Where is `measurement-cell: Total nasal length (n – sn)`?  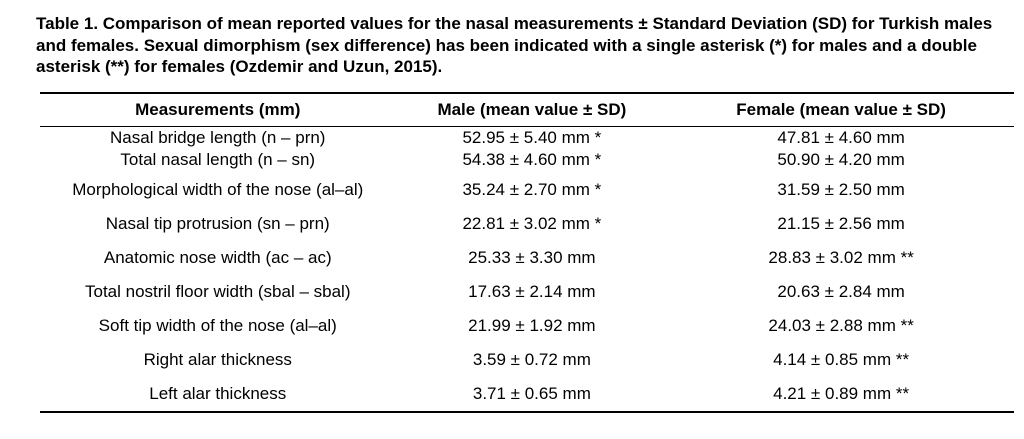 measurement-cell: Total nasal length (n – sn) is located at coordinates (218, 159).